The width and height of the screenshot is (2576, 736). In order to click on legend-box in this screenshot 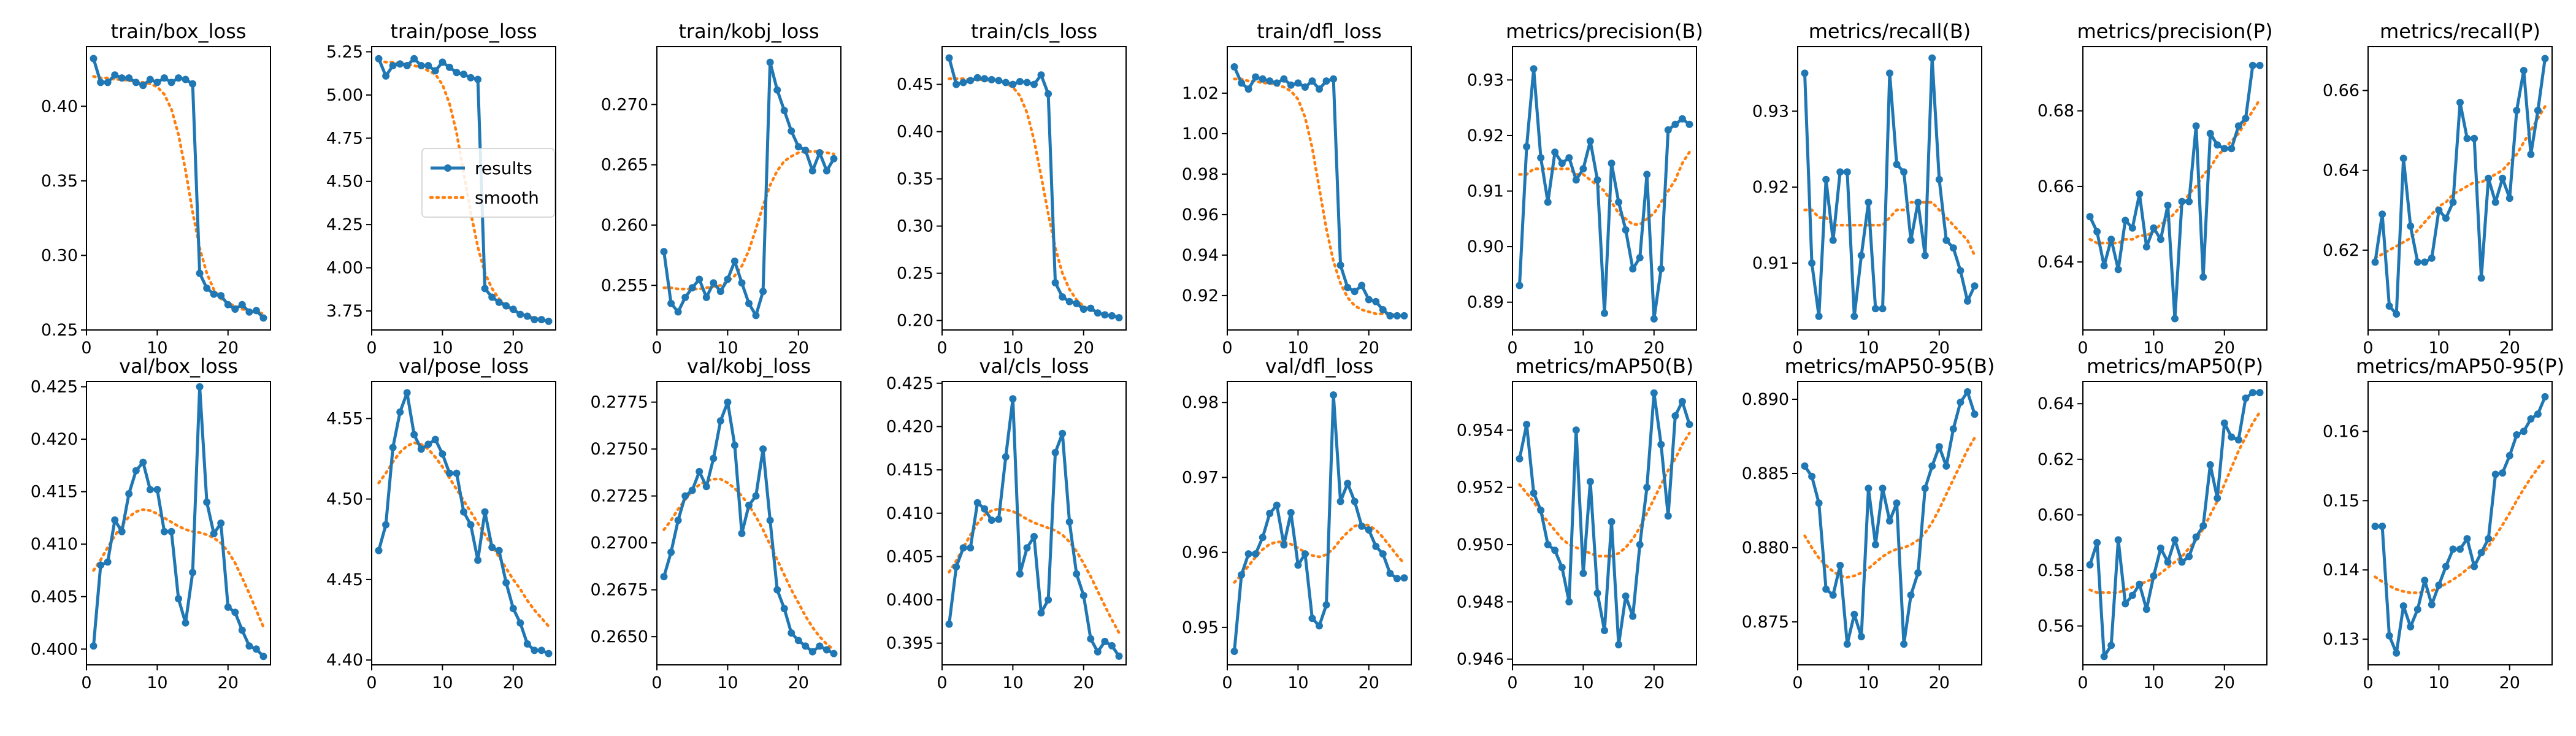, I will do `click(488, 183)`.